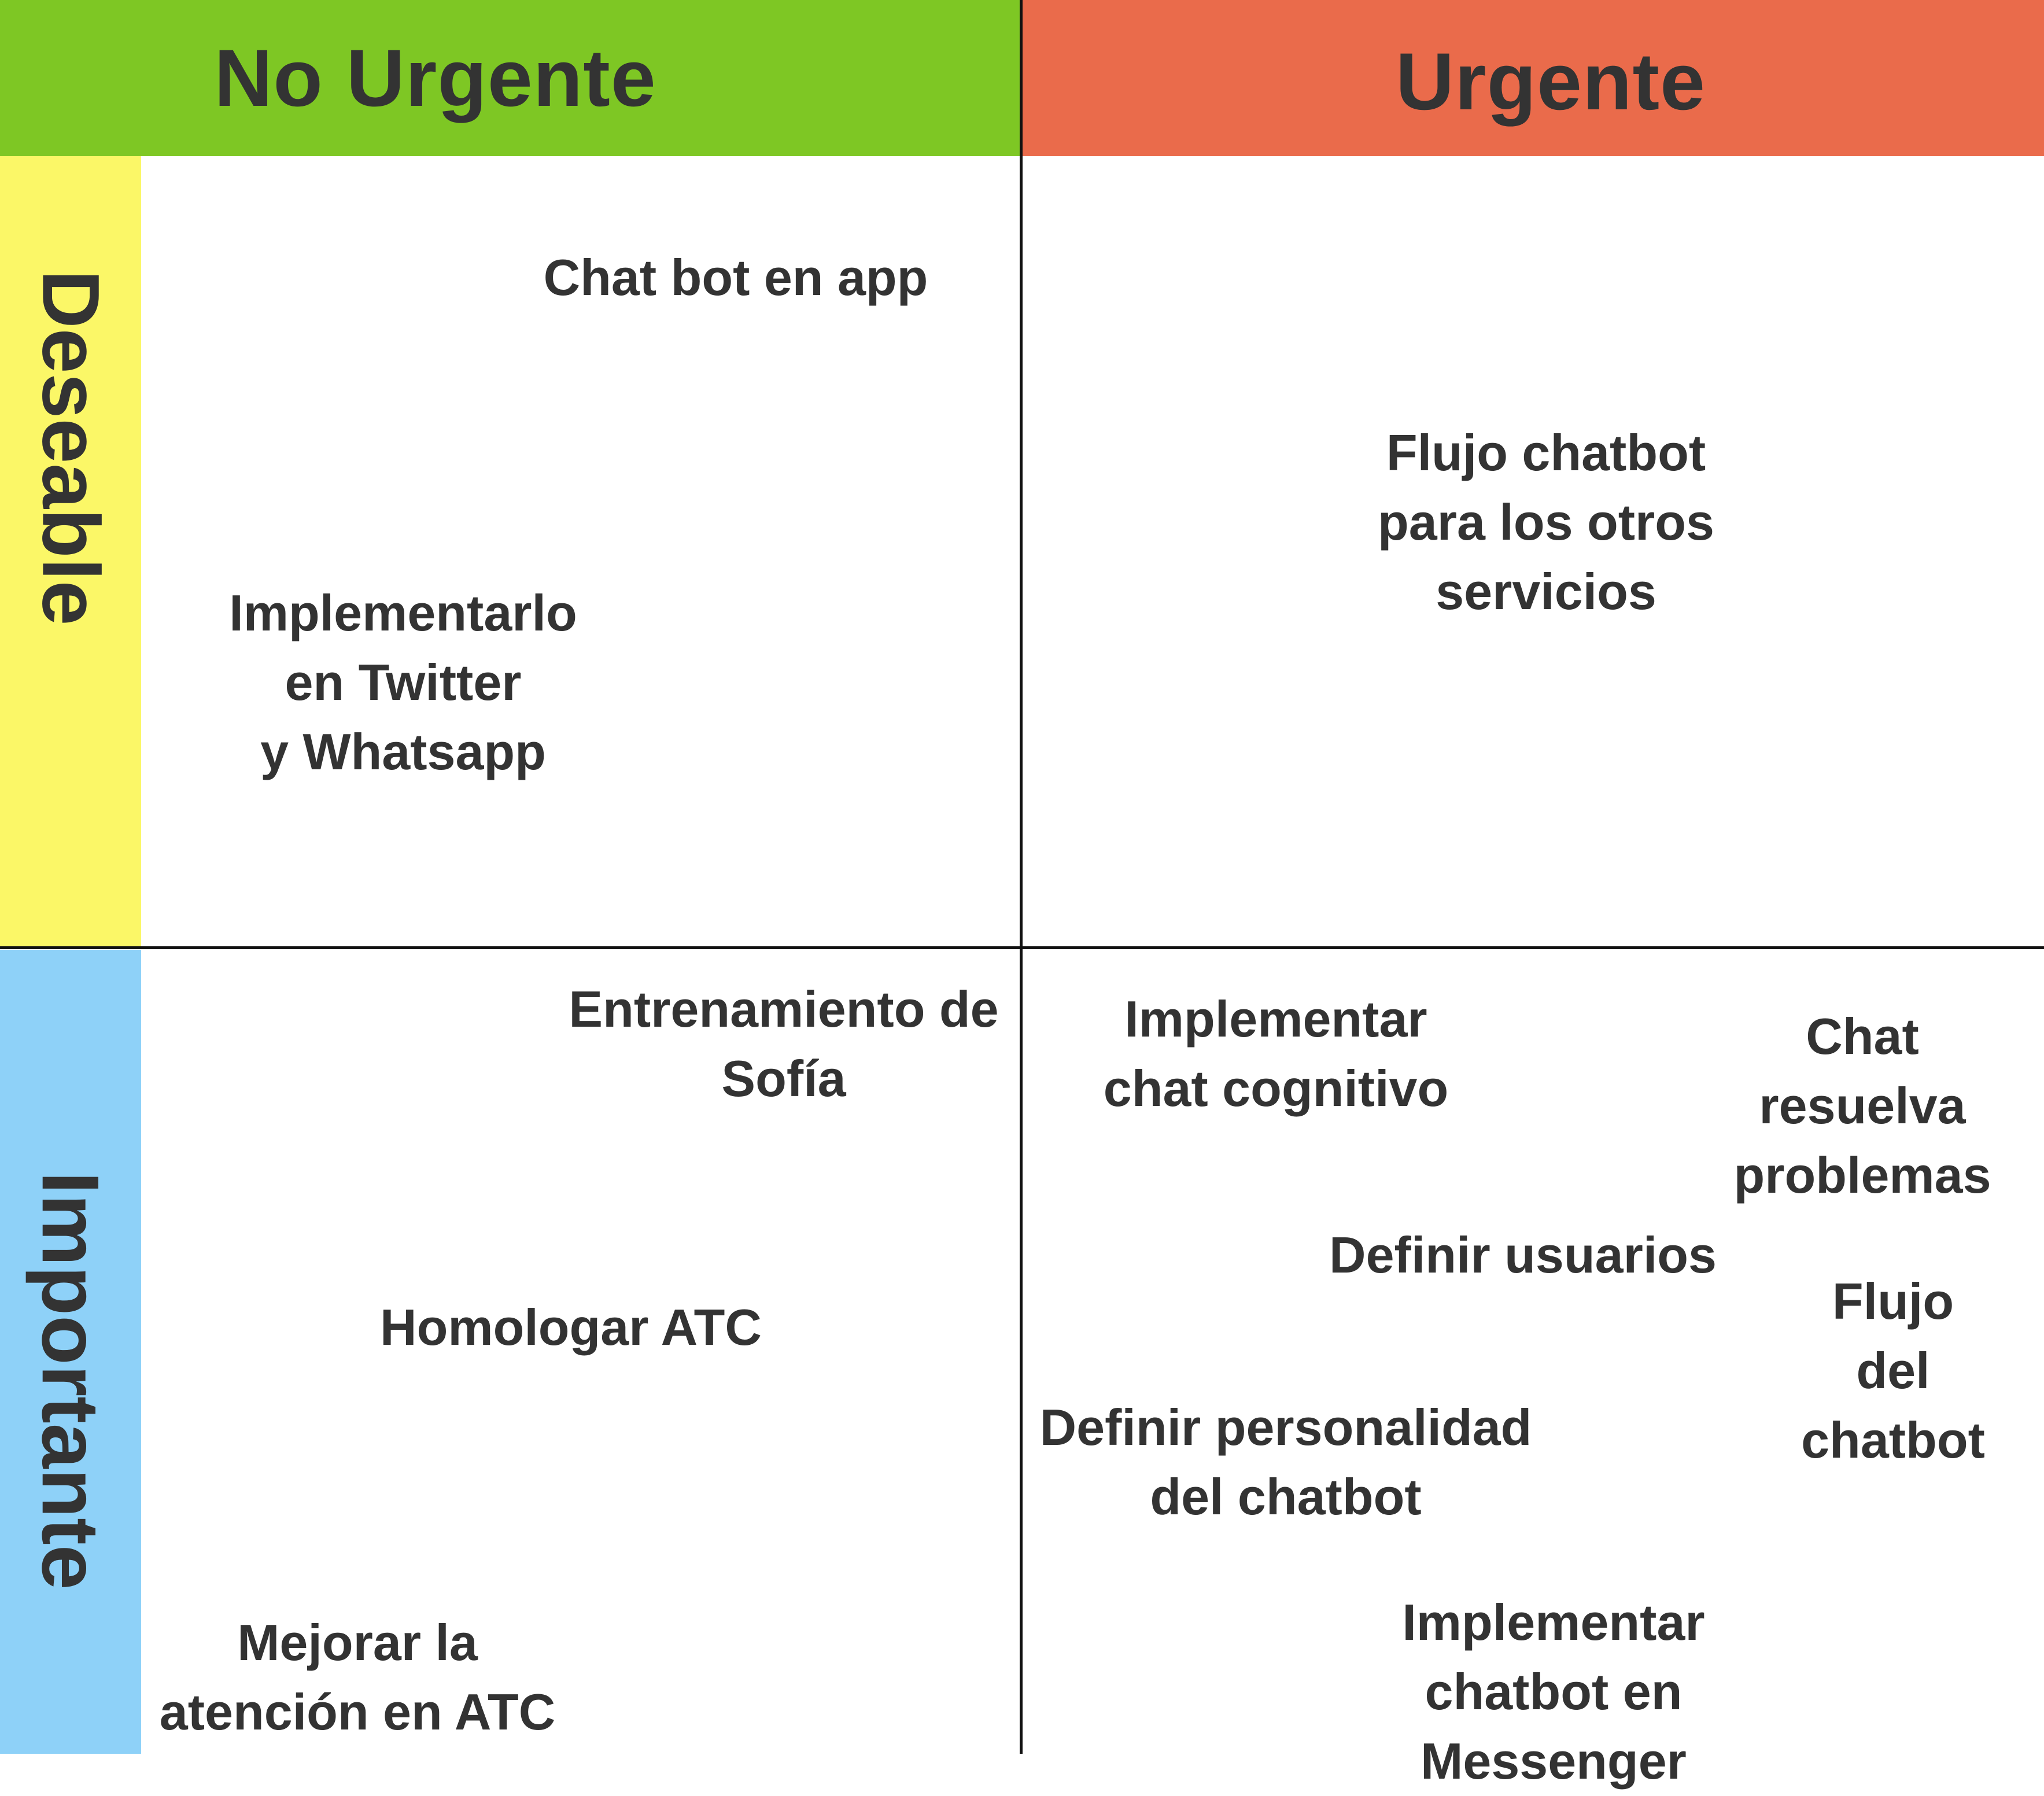  I want to click on item-chat-resuelva-problemas: Chat resuelva problemas, so click(1862, 1106).